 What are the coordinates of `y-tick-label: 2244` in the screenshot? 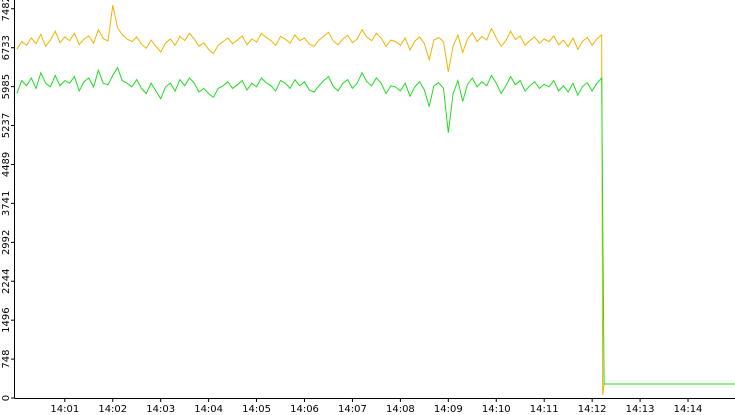 It's located at (6, 281).